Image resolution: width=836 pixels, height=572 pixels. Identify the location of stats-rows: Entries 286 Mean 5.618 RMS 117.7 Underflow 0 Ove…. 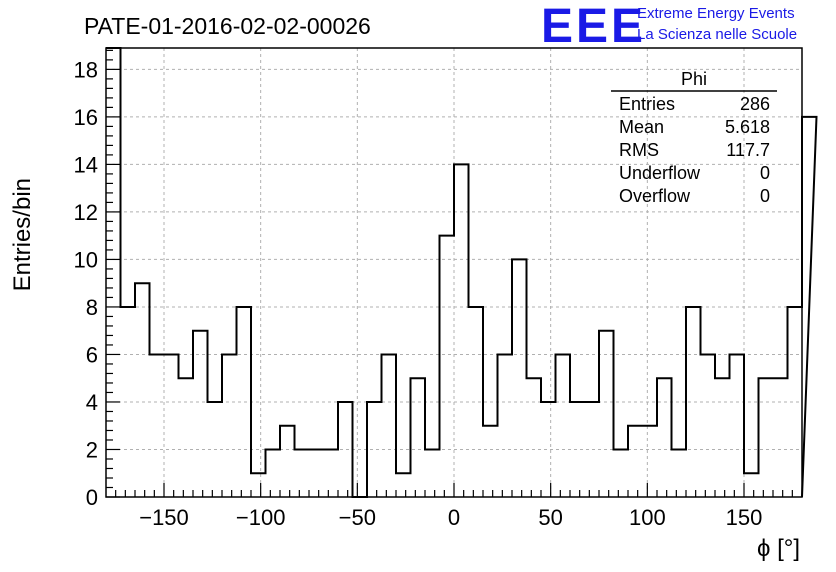
(694, 150).